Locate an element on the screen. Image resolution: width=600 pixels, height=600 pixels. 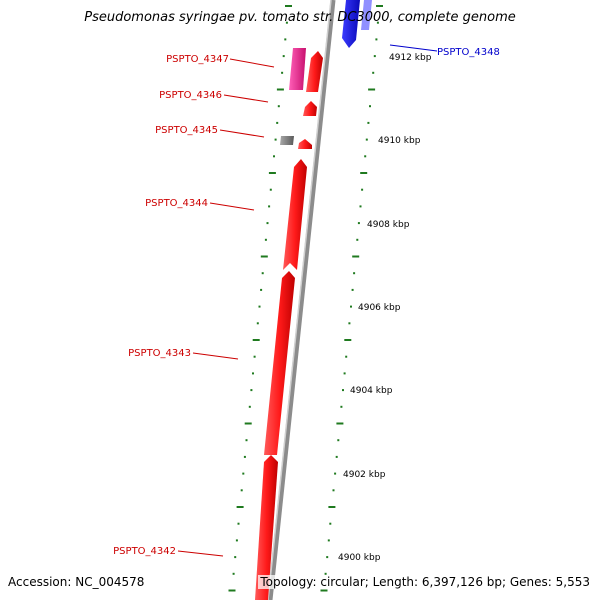
gene-label-pspto-4348: PSPTO_4348 is located at coordinates (468, 52).